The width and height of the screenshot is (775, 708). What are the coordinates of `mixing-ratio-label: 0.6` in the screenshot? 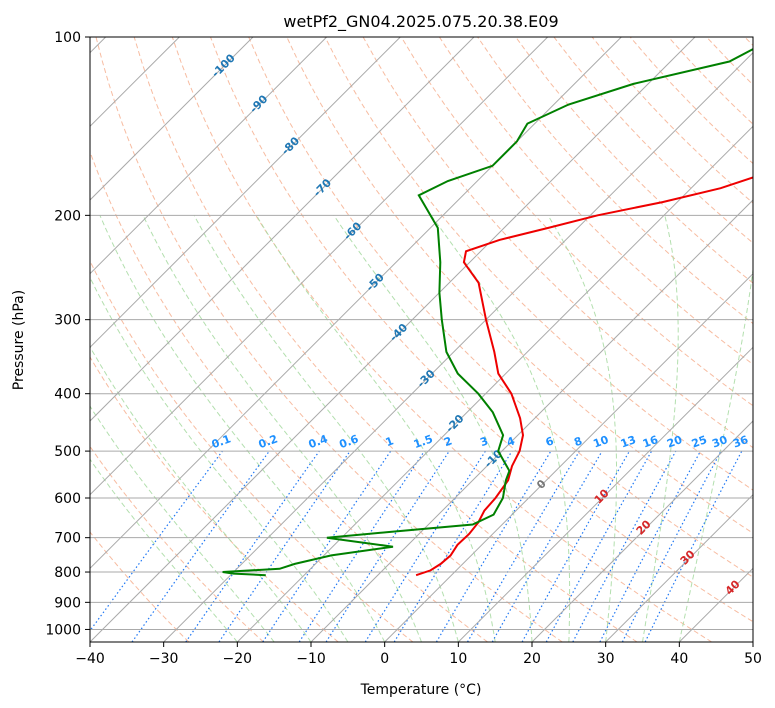 It's located at (349, 441).